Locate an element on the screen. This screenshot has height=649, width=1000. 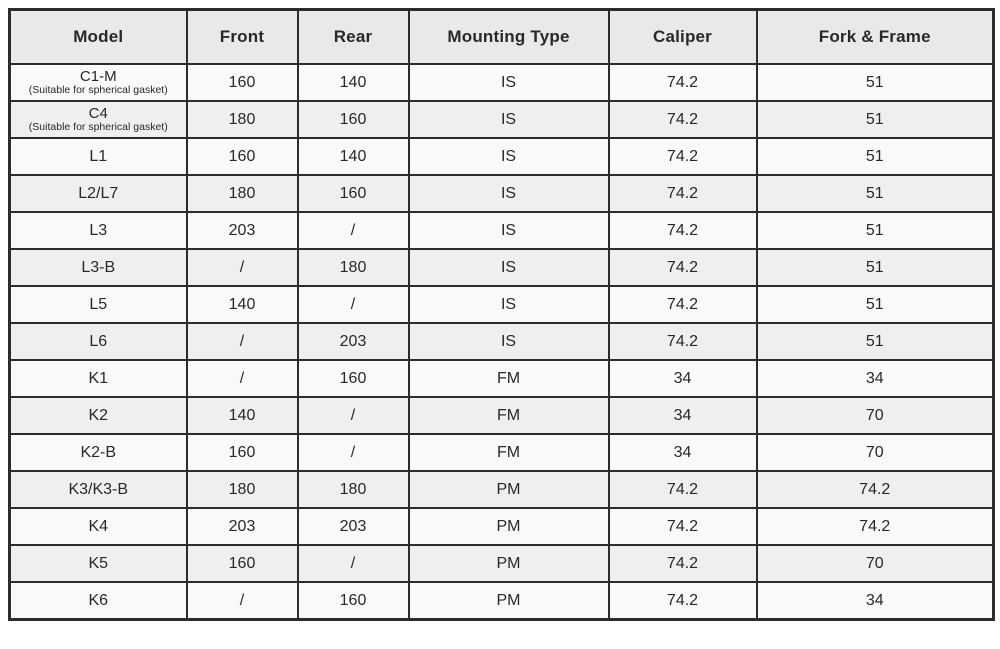
model-name: C1-M is located at coordinates (98, 76).